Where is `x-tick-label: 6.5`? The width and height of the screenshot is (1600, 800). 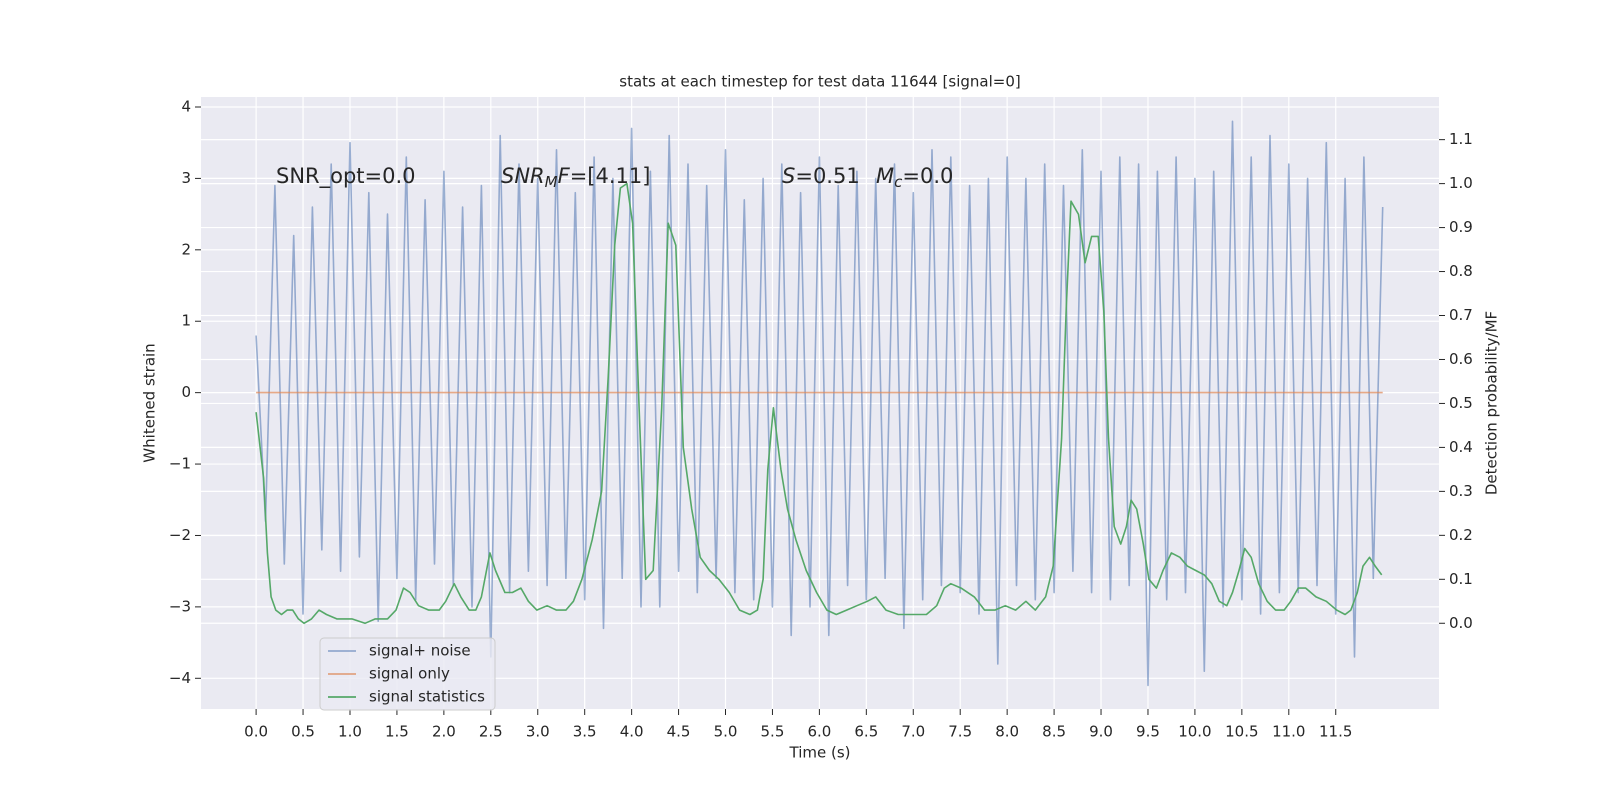 x-tick-label: 6.5 is located at coordinates (866, 732).